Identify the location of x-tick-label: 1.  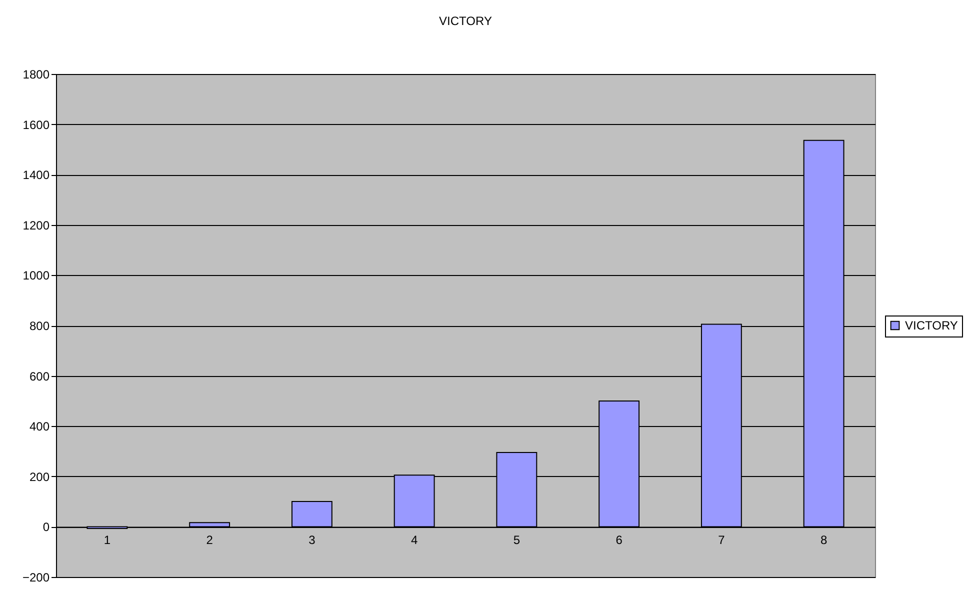
(107, 540).